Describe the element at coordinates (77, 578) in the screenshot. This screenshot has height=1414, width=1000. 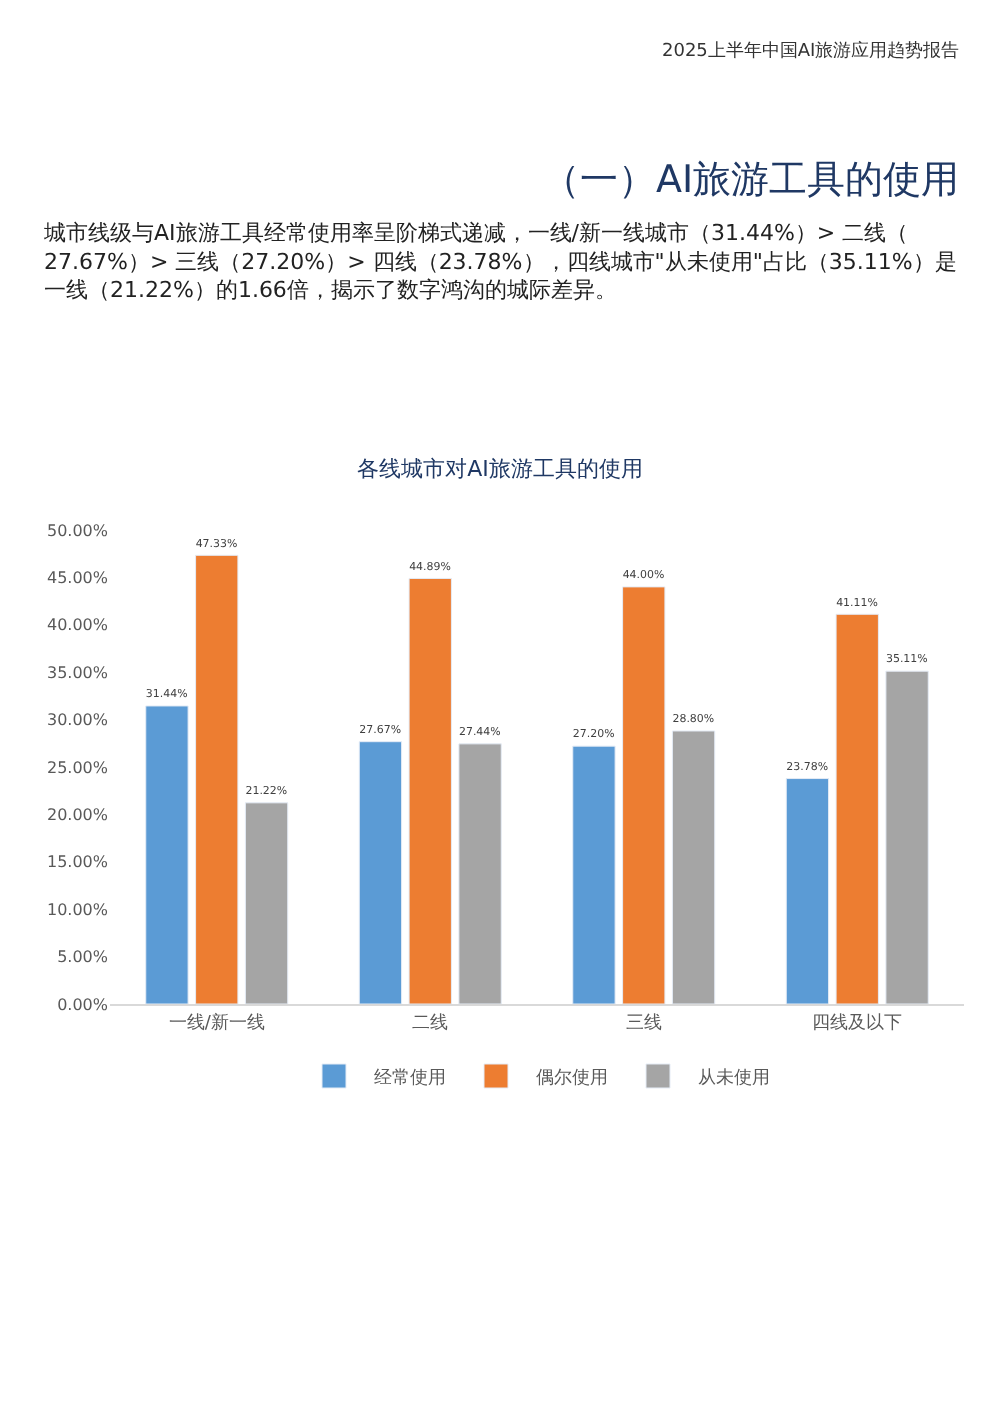
I see `y-tick-label: 45.00%` at that location.